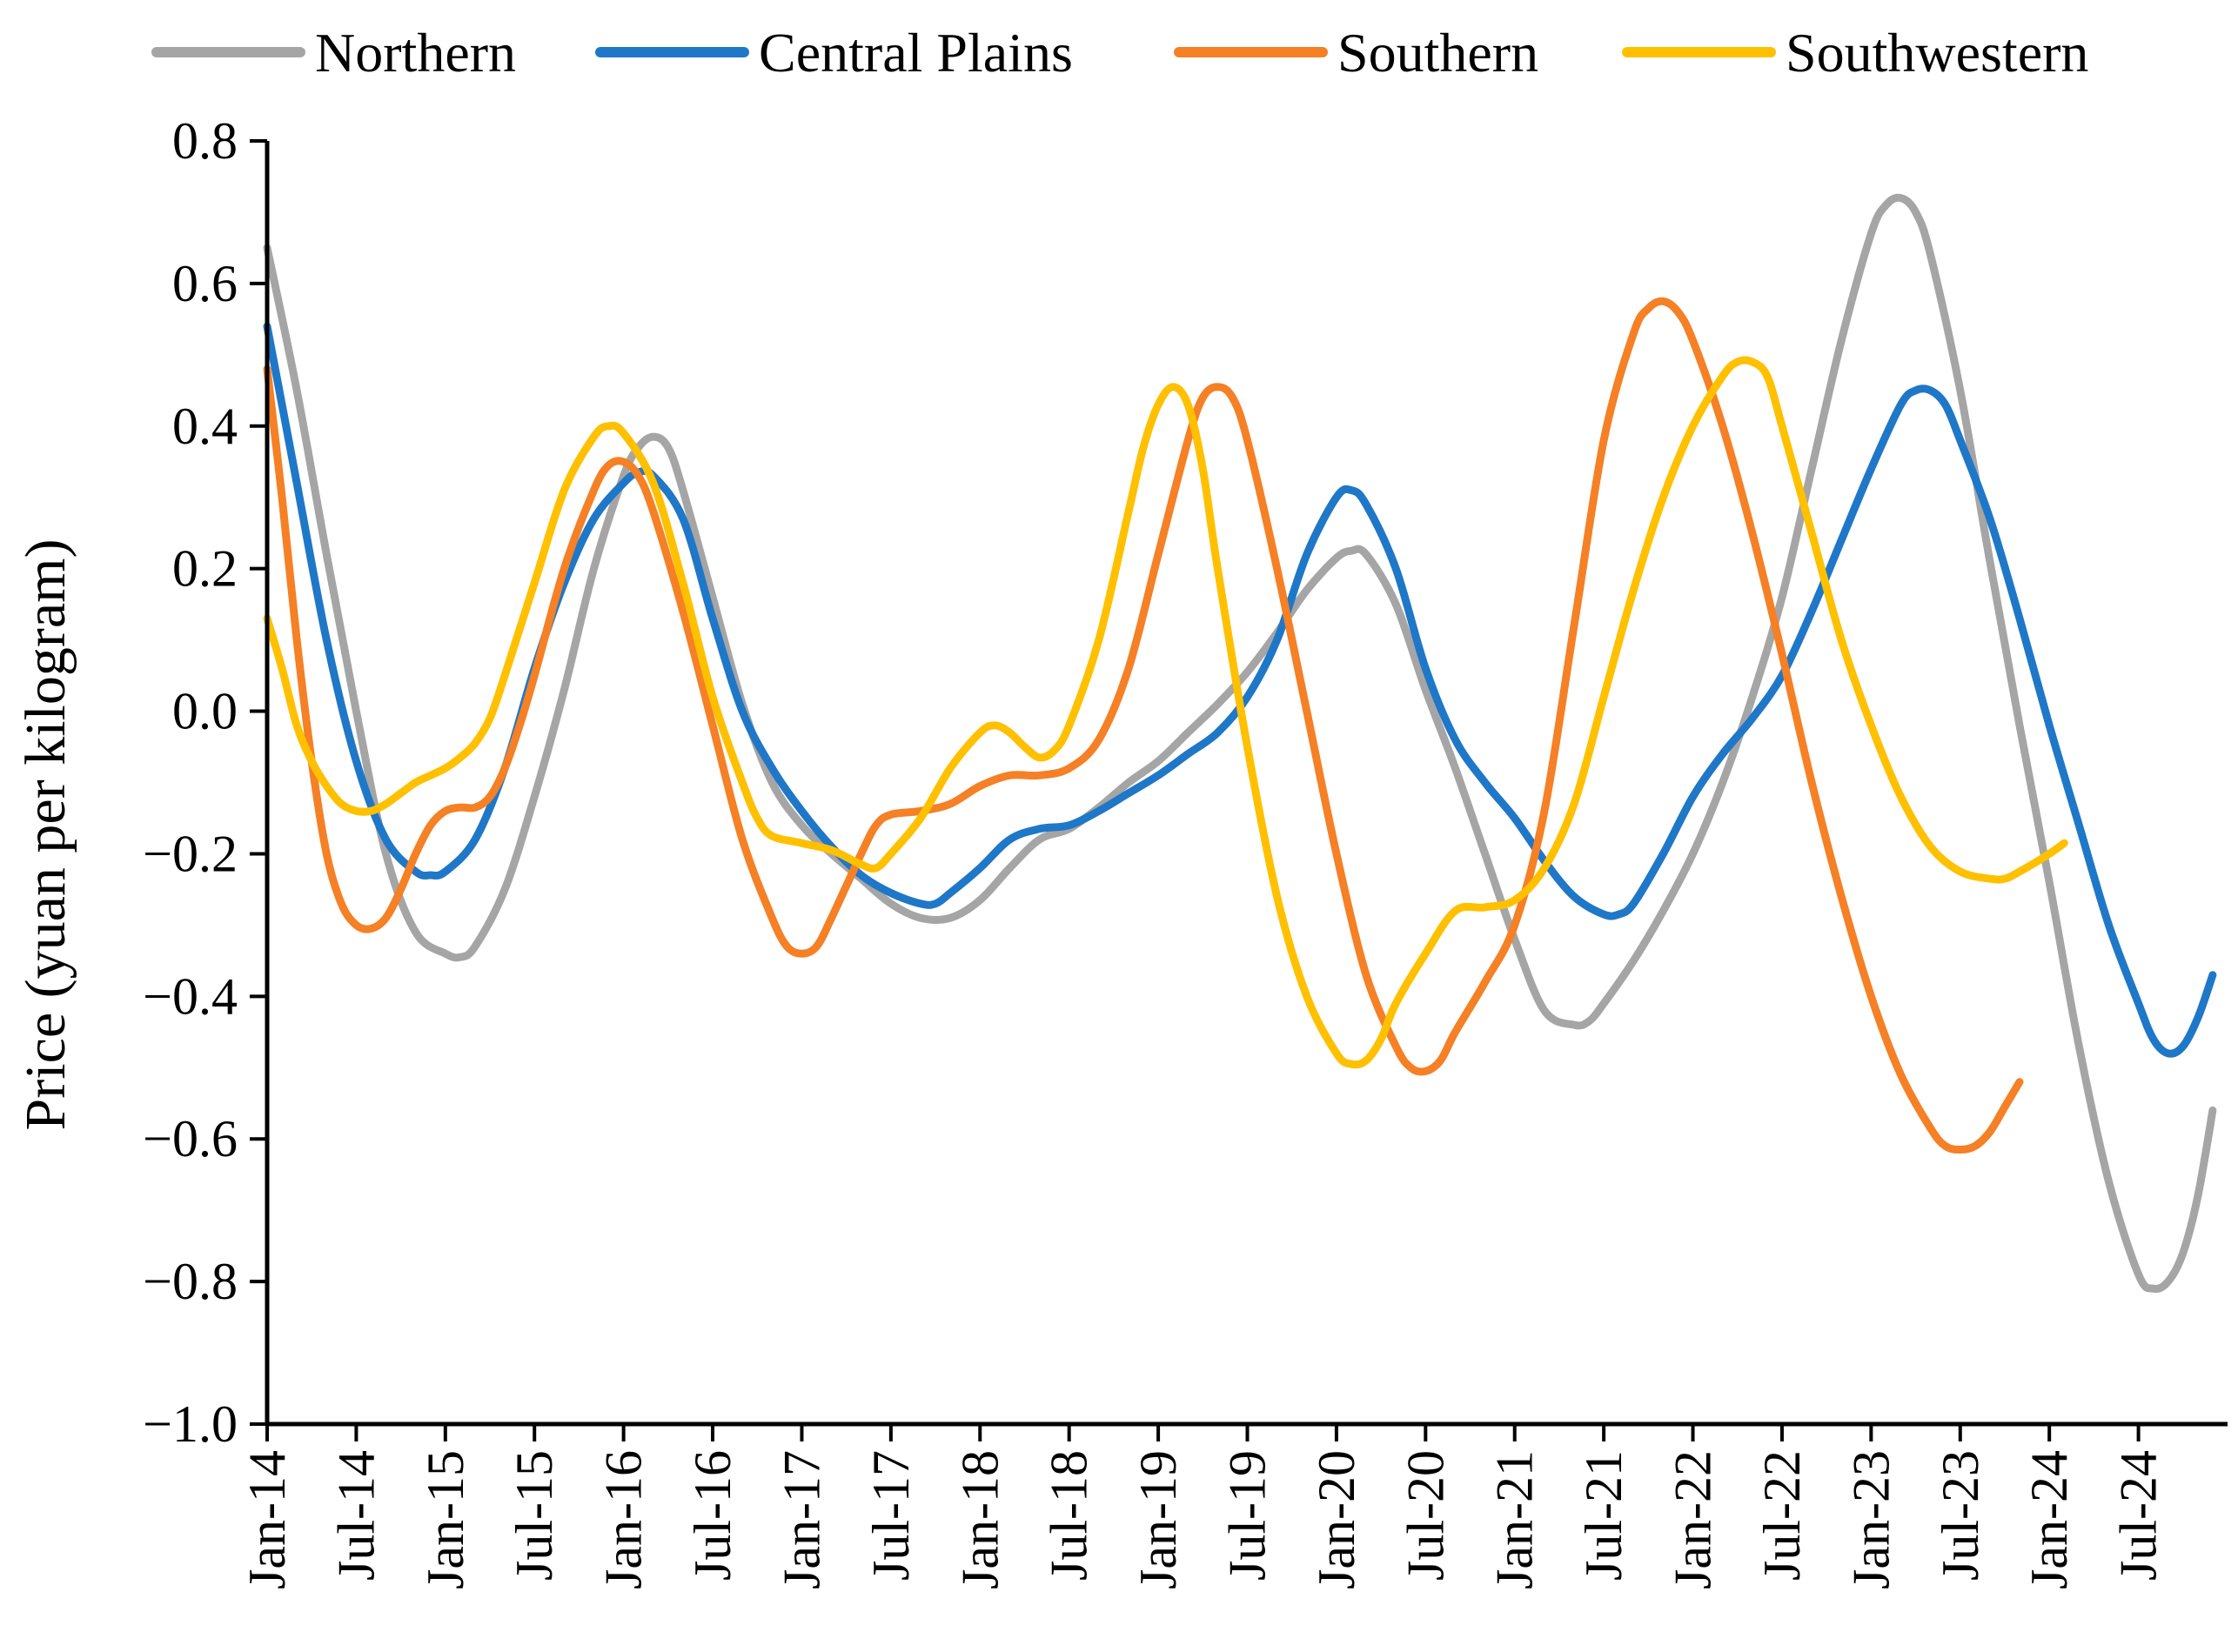  What do you see at coordinates (1782, 1515) in the screenshot?
I see `x-tick-label: Jul-22` at bounding box center [1782, 1515].